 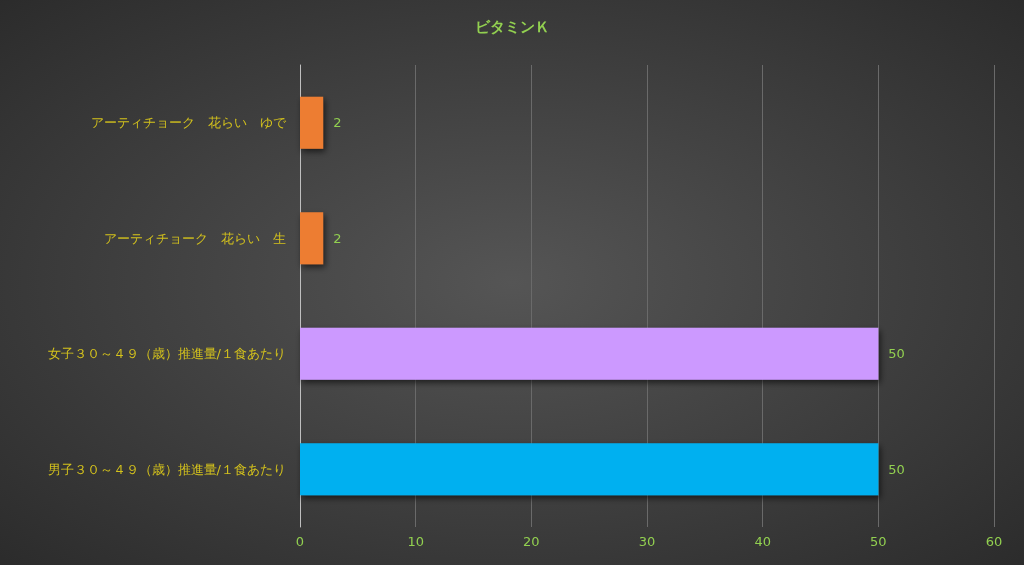 I want to click on x-tick-label: 50, so click(x=878, y=541).